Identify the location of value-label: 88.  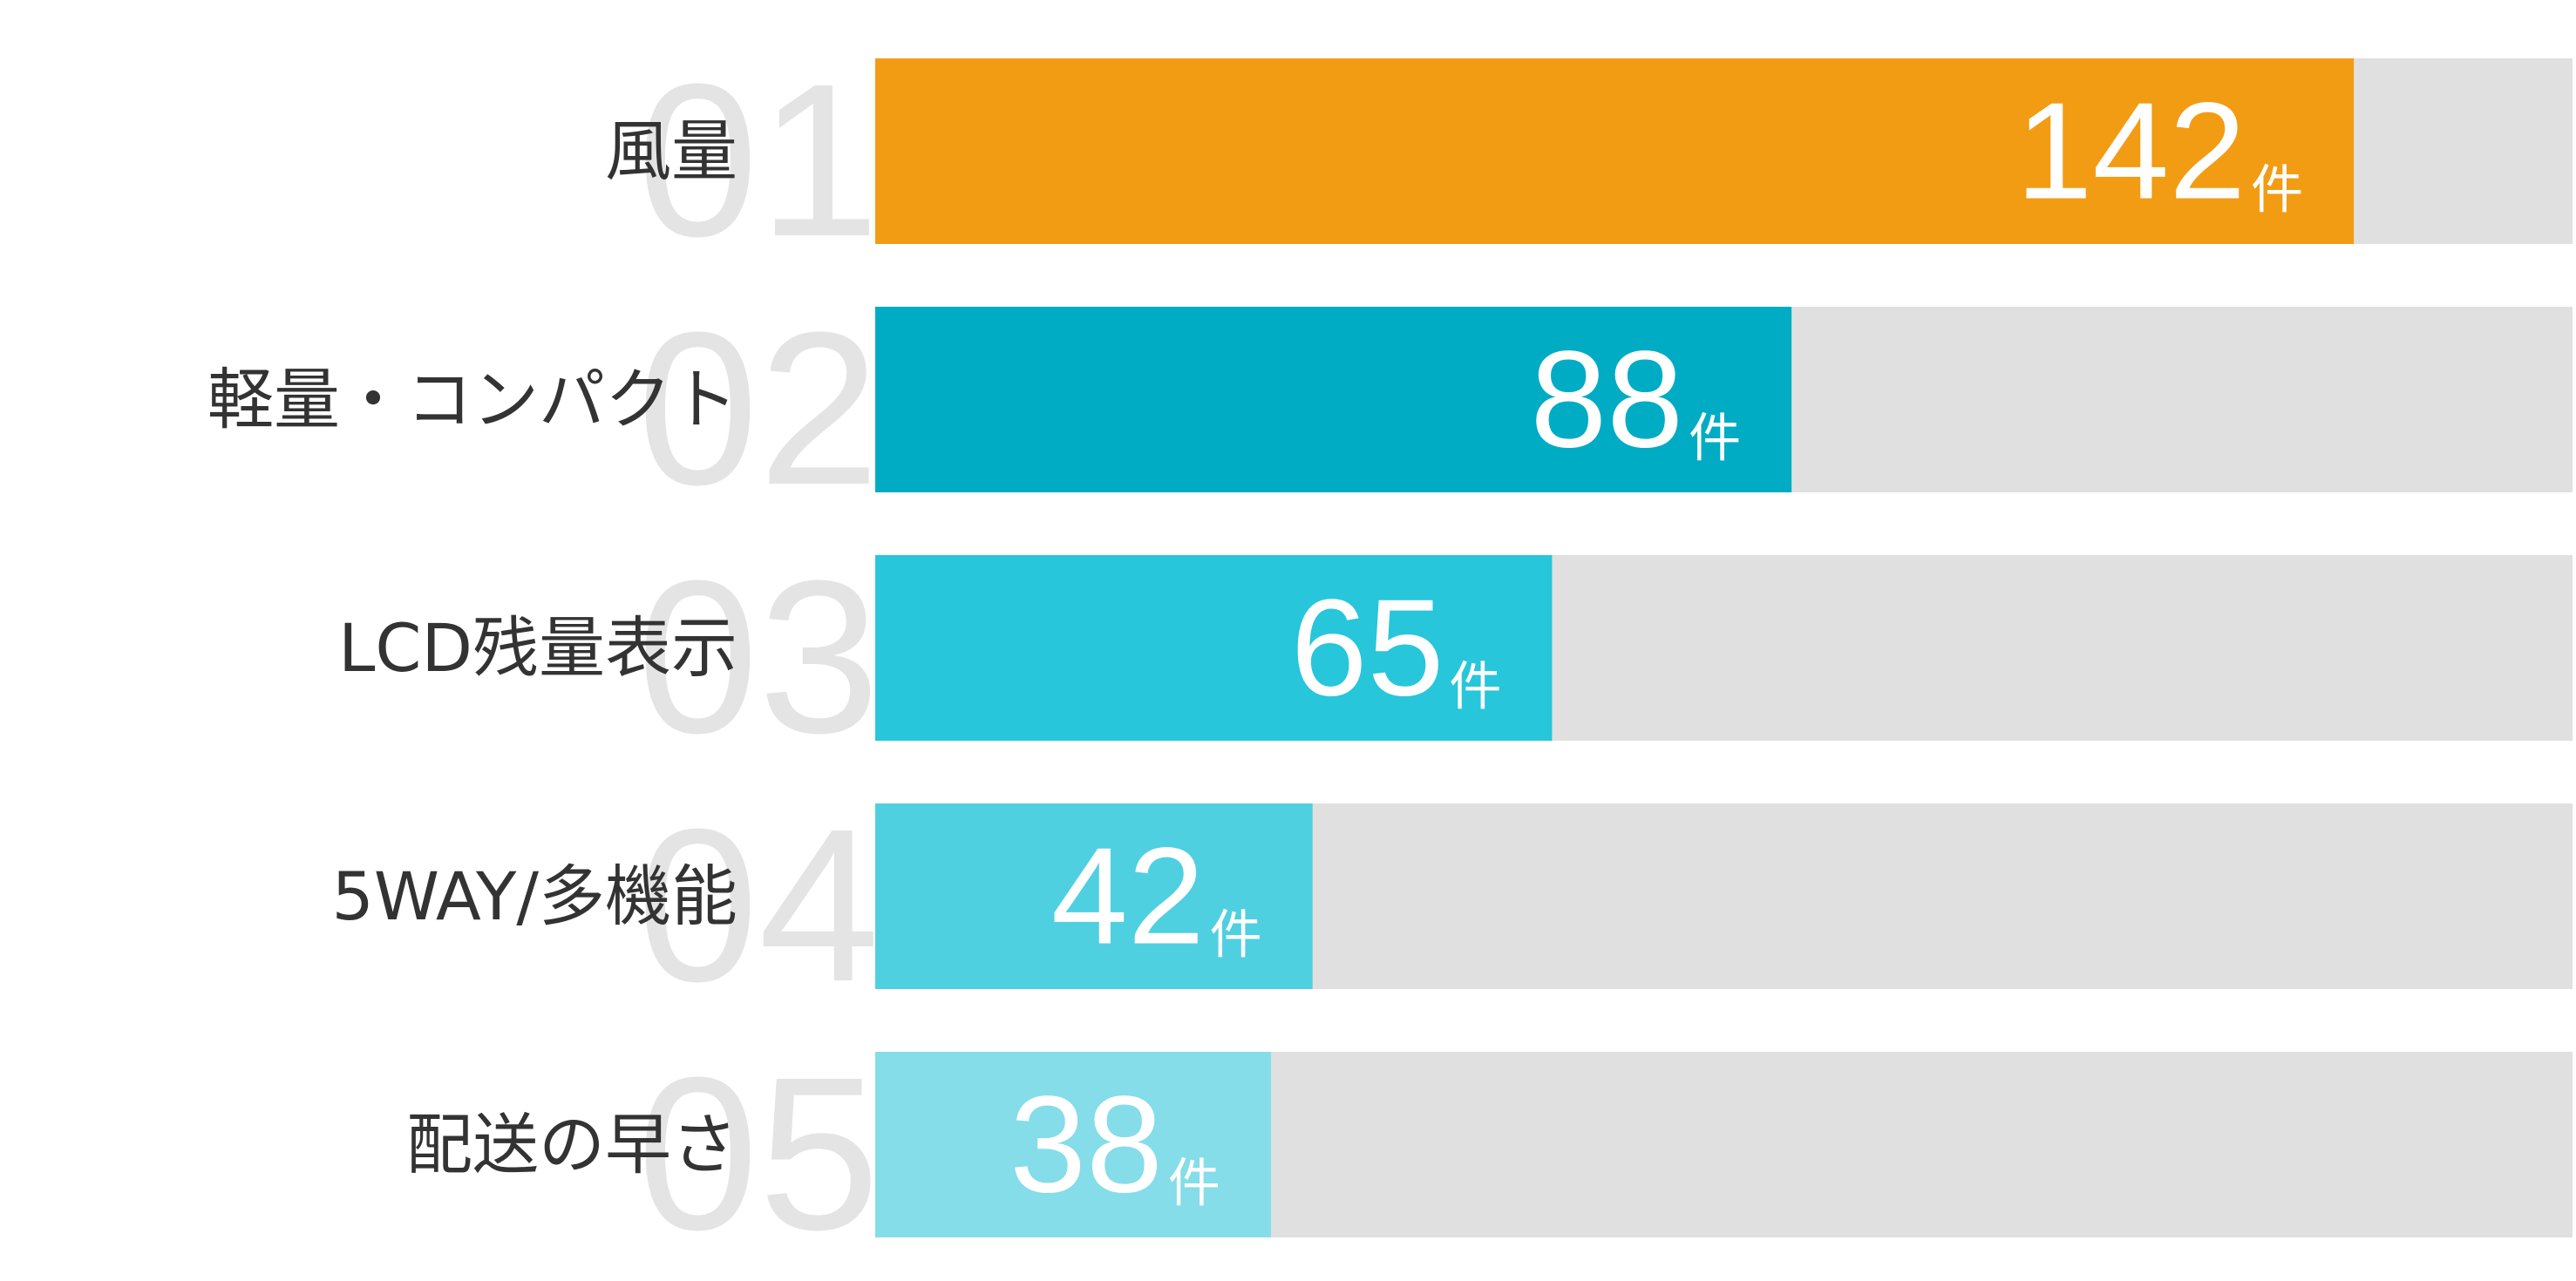
(1606, 400).